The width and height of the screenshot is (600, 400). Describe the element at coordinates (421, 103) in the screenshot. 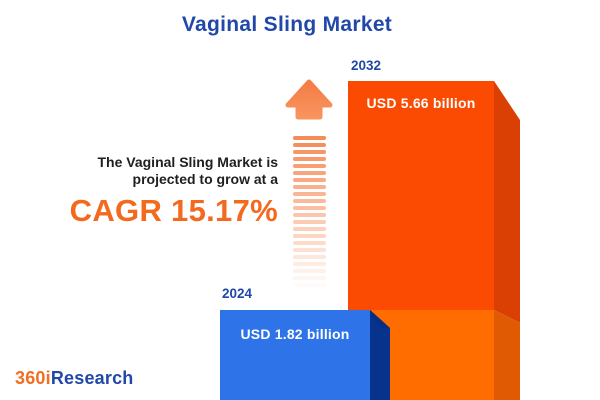

I see `bar-2032-value-label: USD 5.66 billion` at that location.